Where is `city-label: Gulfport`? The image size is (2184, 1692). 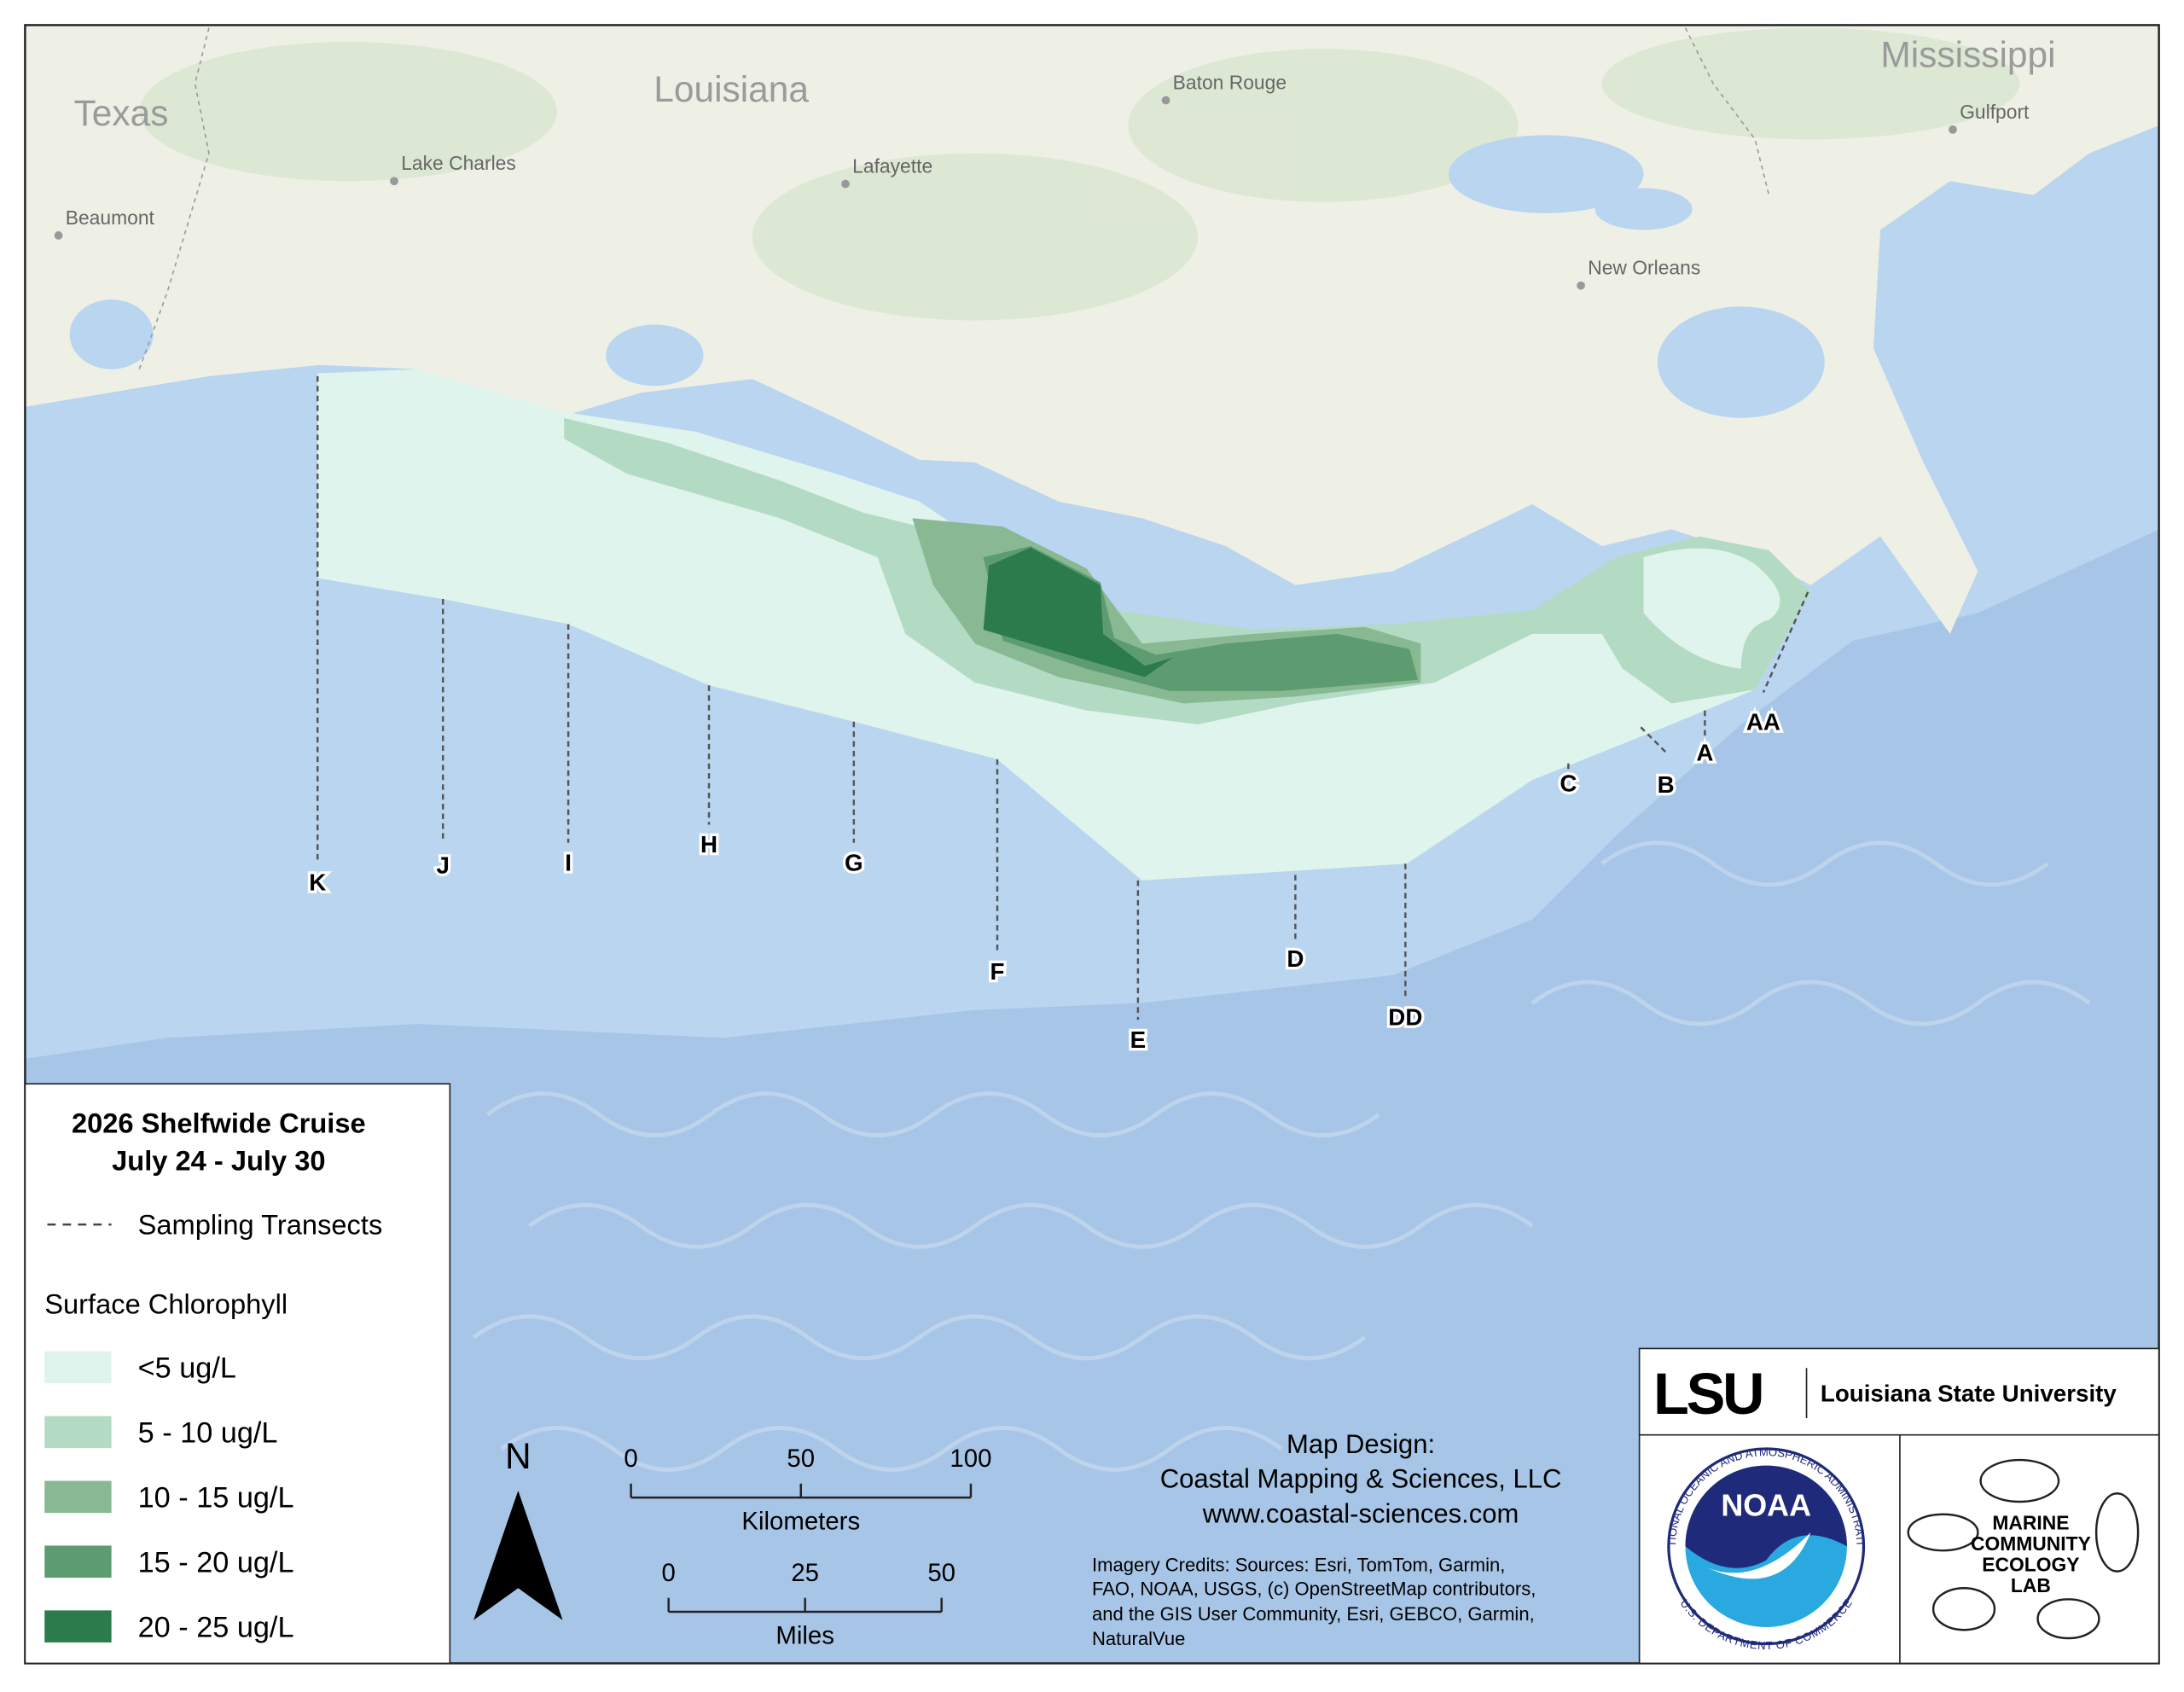
city-label: Gulfport is located at coordinates (1995, 112).